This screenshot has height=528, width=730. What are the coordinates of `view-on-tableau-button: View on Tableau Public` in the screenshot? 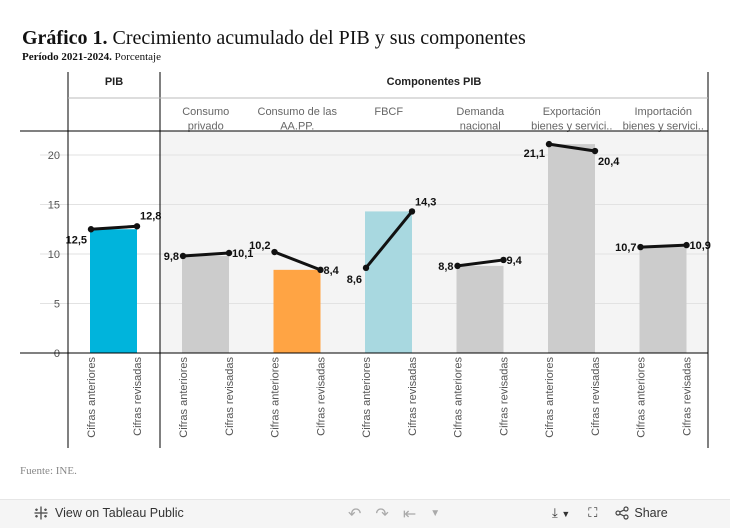 It's located at (109, 513).